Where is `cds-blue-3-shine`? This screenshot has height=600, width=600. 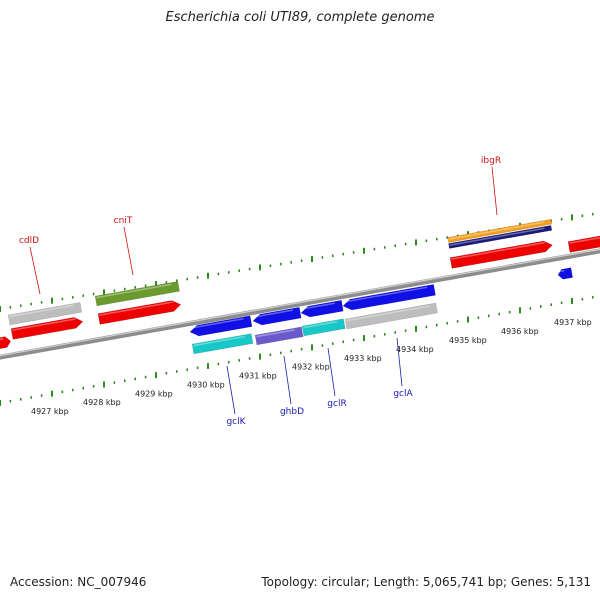 cds-blue-3-shine is located at coordinates (318, 306).